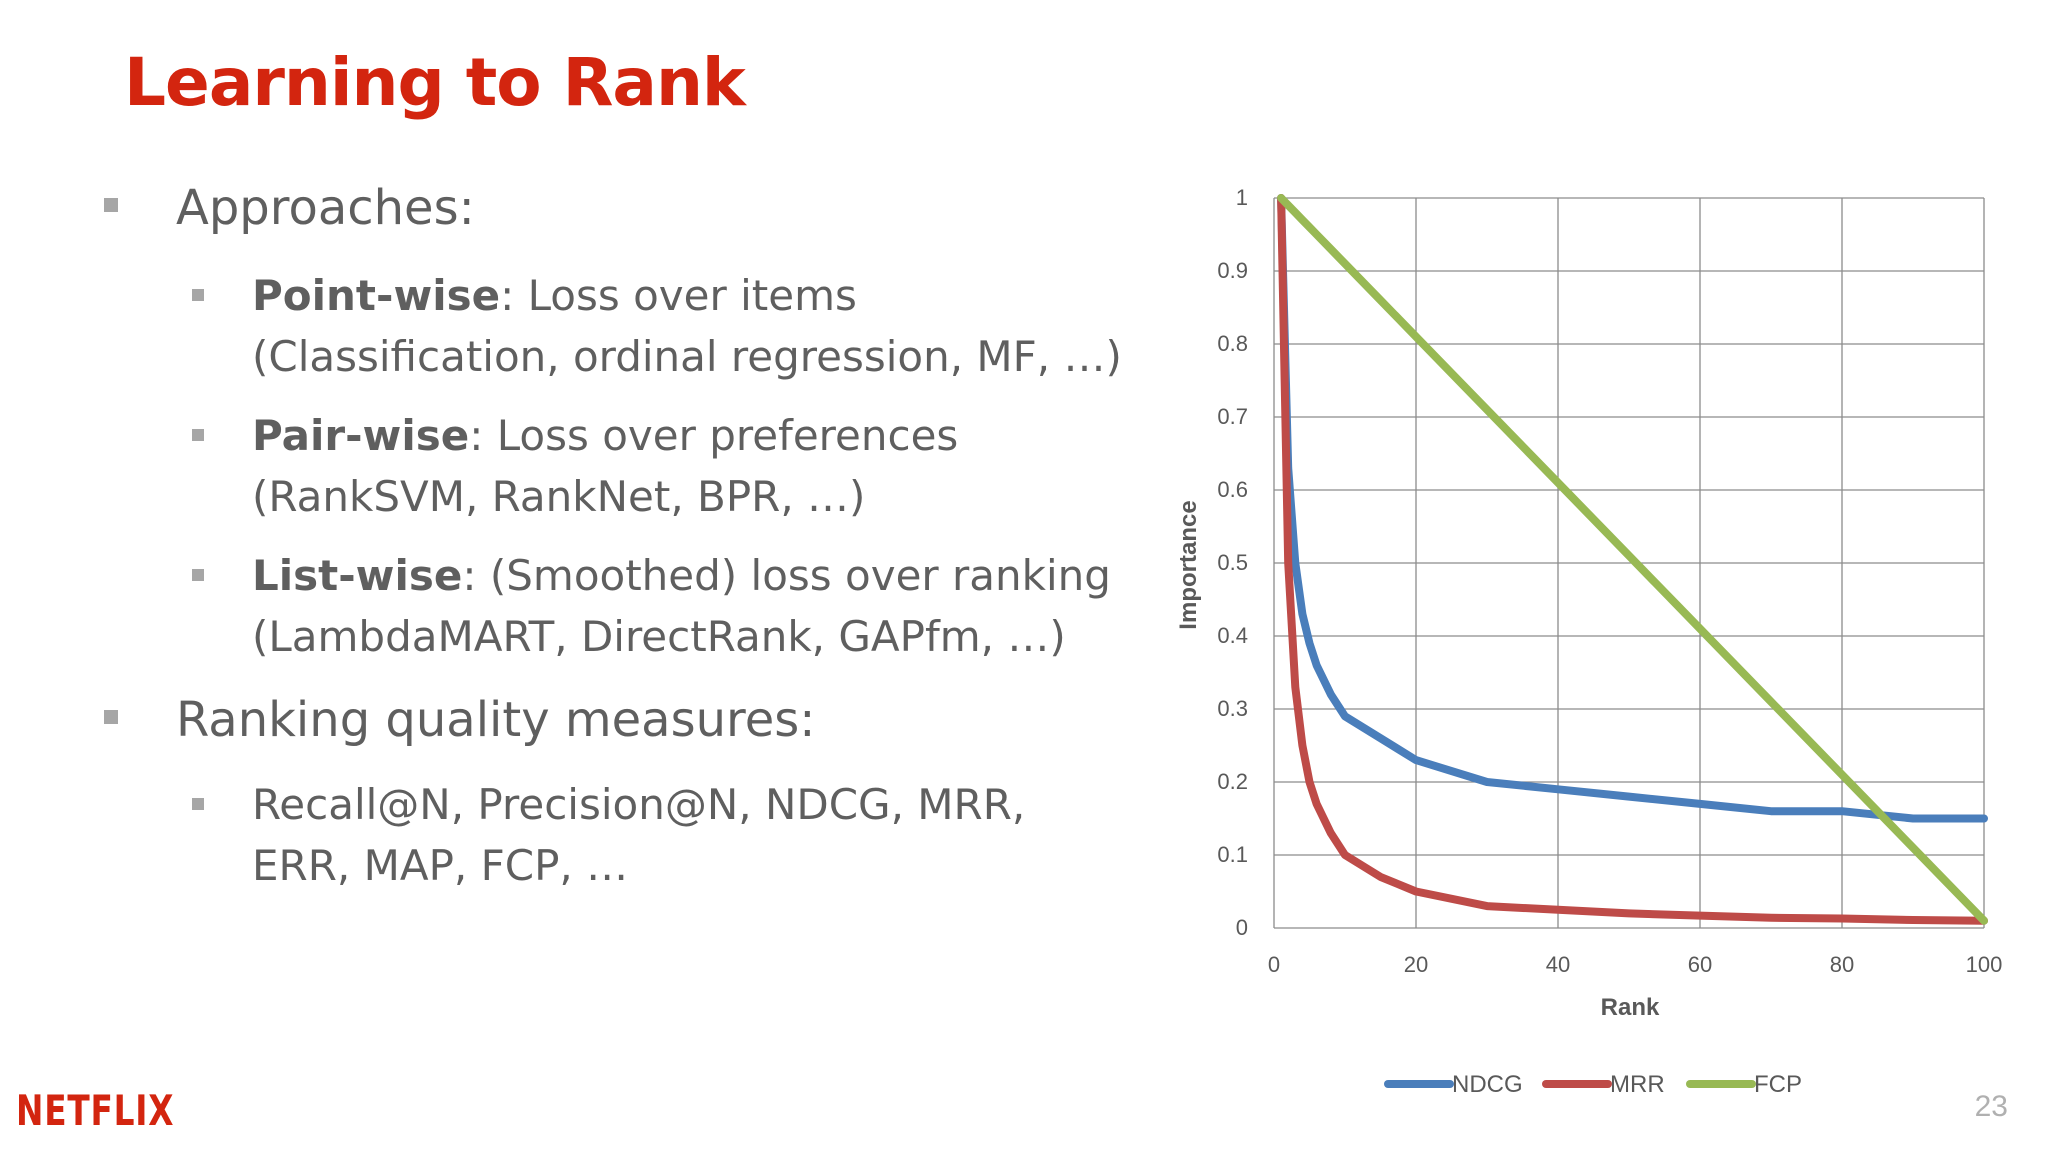 Image resolution: width=2048 pixels, height=1152 pixels. I want to click on legend-item-mrr: MRR, so click(1603, 1084).